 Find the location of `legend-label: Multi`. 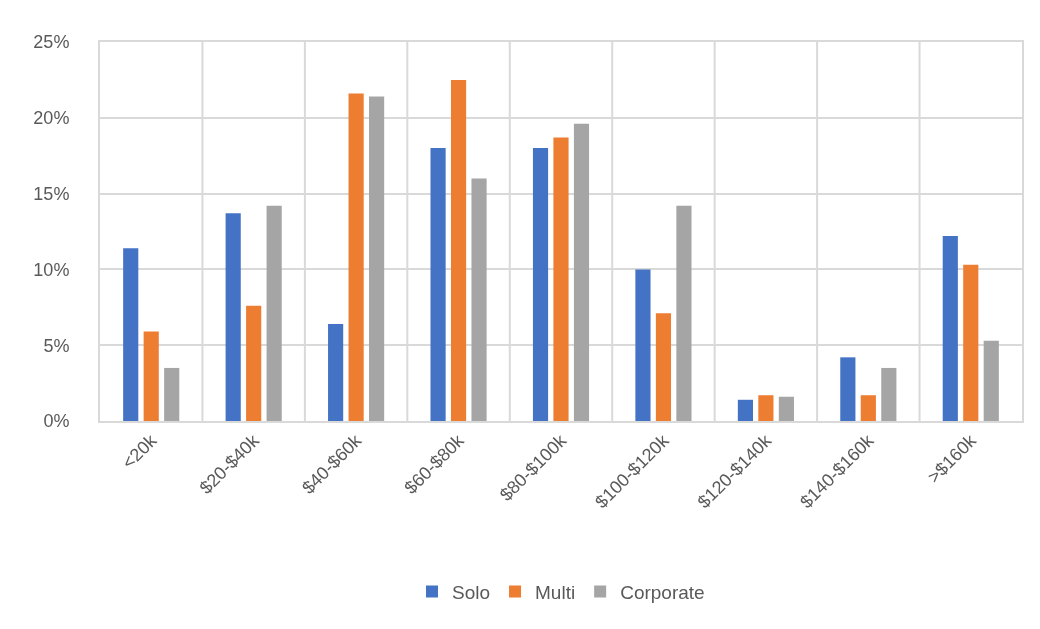

legend-label: Multi is located at coordinates (555, 592).